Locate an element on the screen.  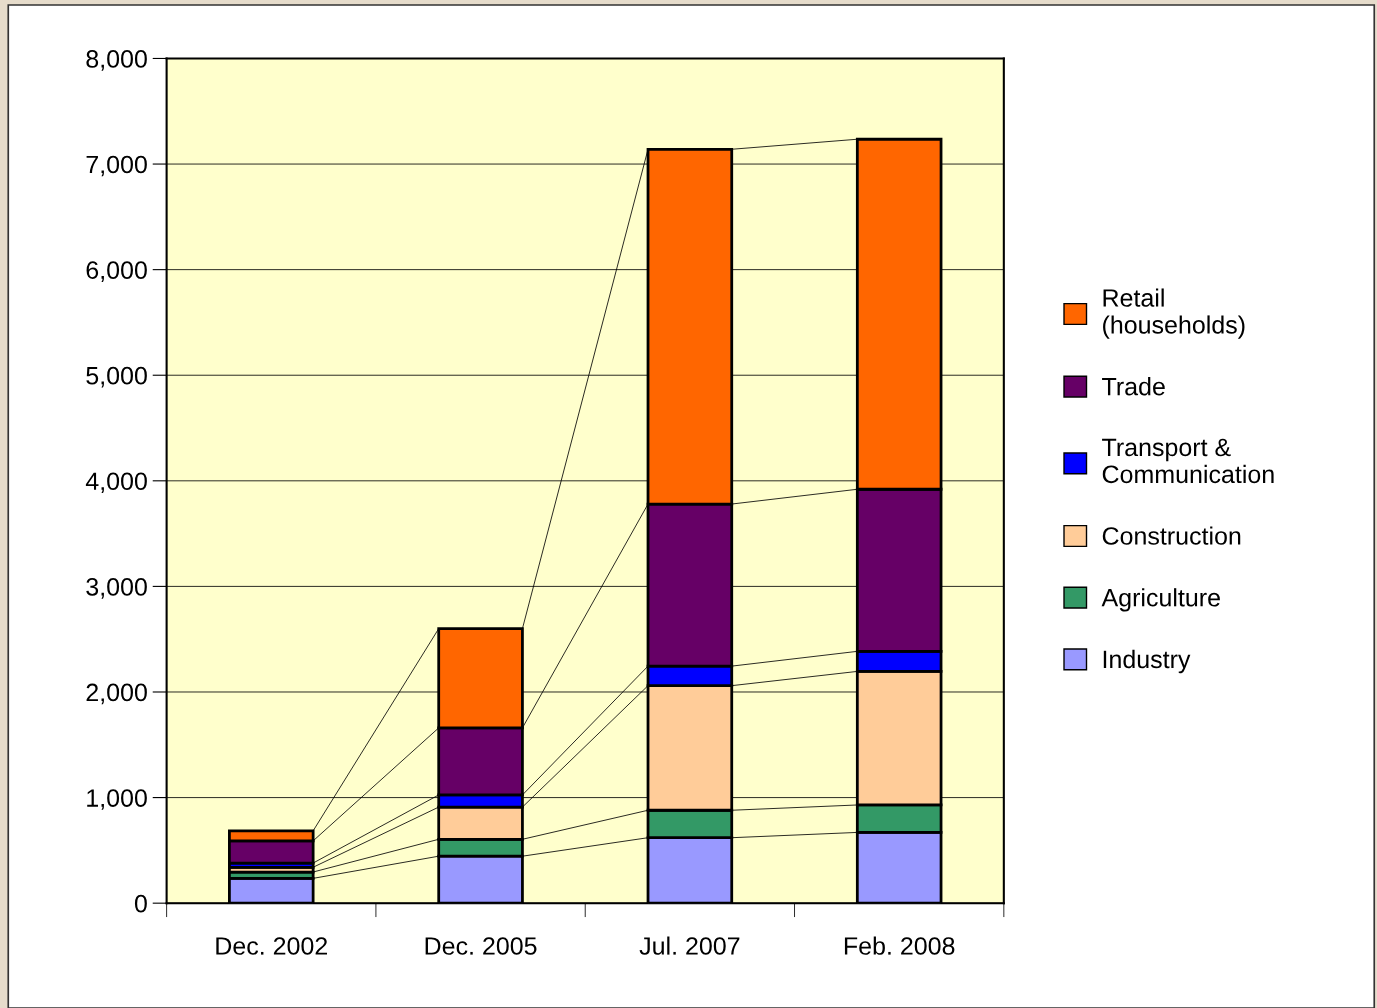
x-tick-label: Dec. 2005 is located at coordinates (481, 946).